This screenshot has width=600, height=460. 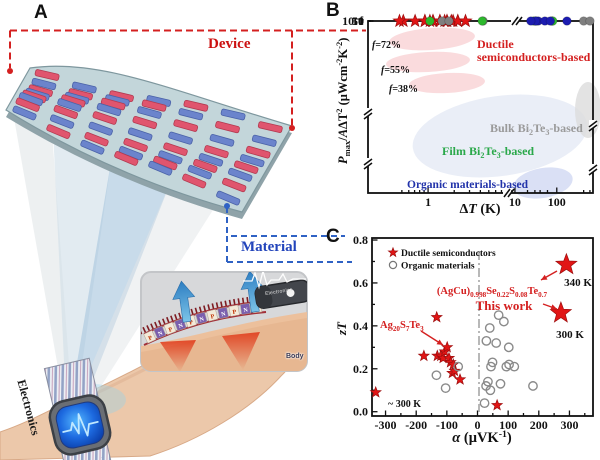 I want to click on panel-c-letter: C, so click(x=333, y=236).